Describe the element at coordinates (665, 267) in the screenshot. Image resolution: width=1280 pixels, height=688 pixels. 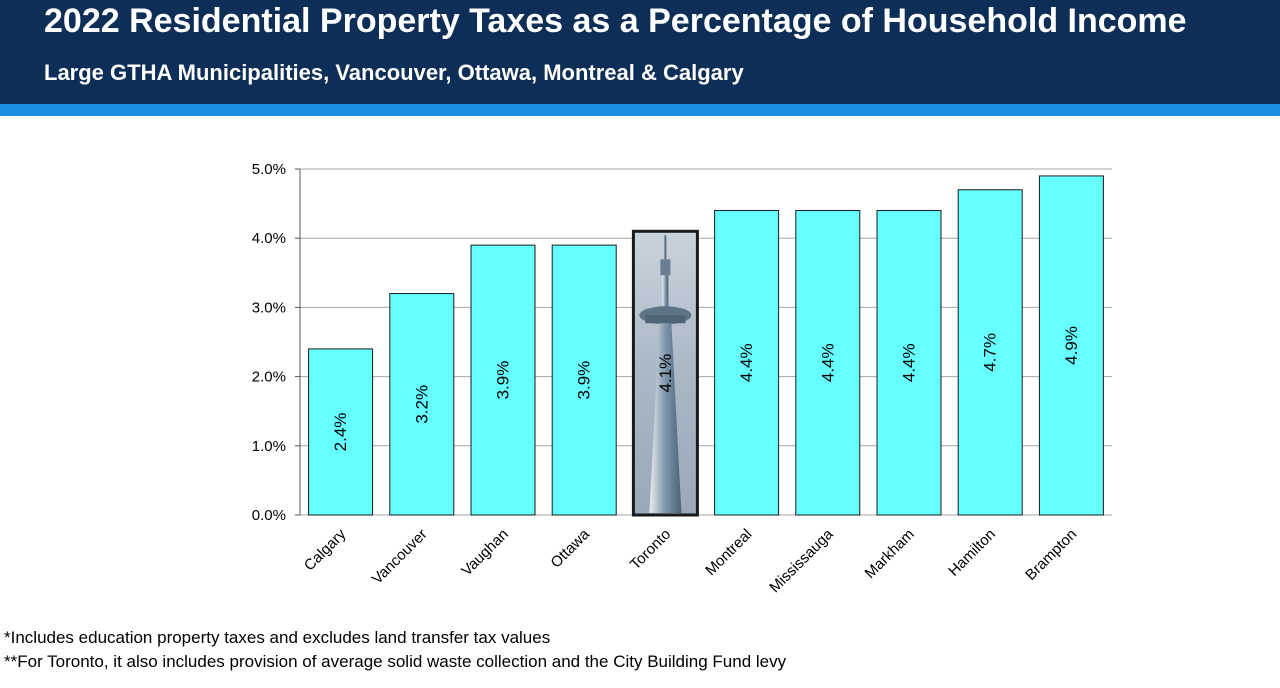
I see `tower-skypod` at that location.